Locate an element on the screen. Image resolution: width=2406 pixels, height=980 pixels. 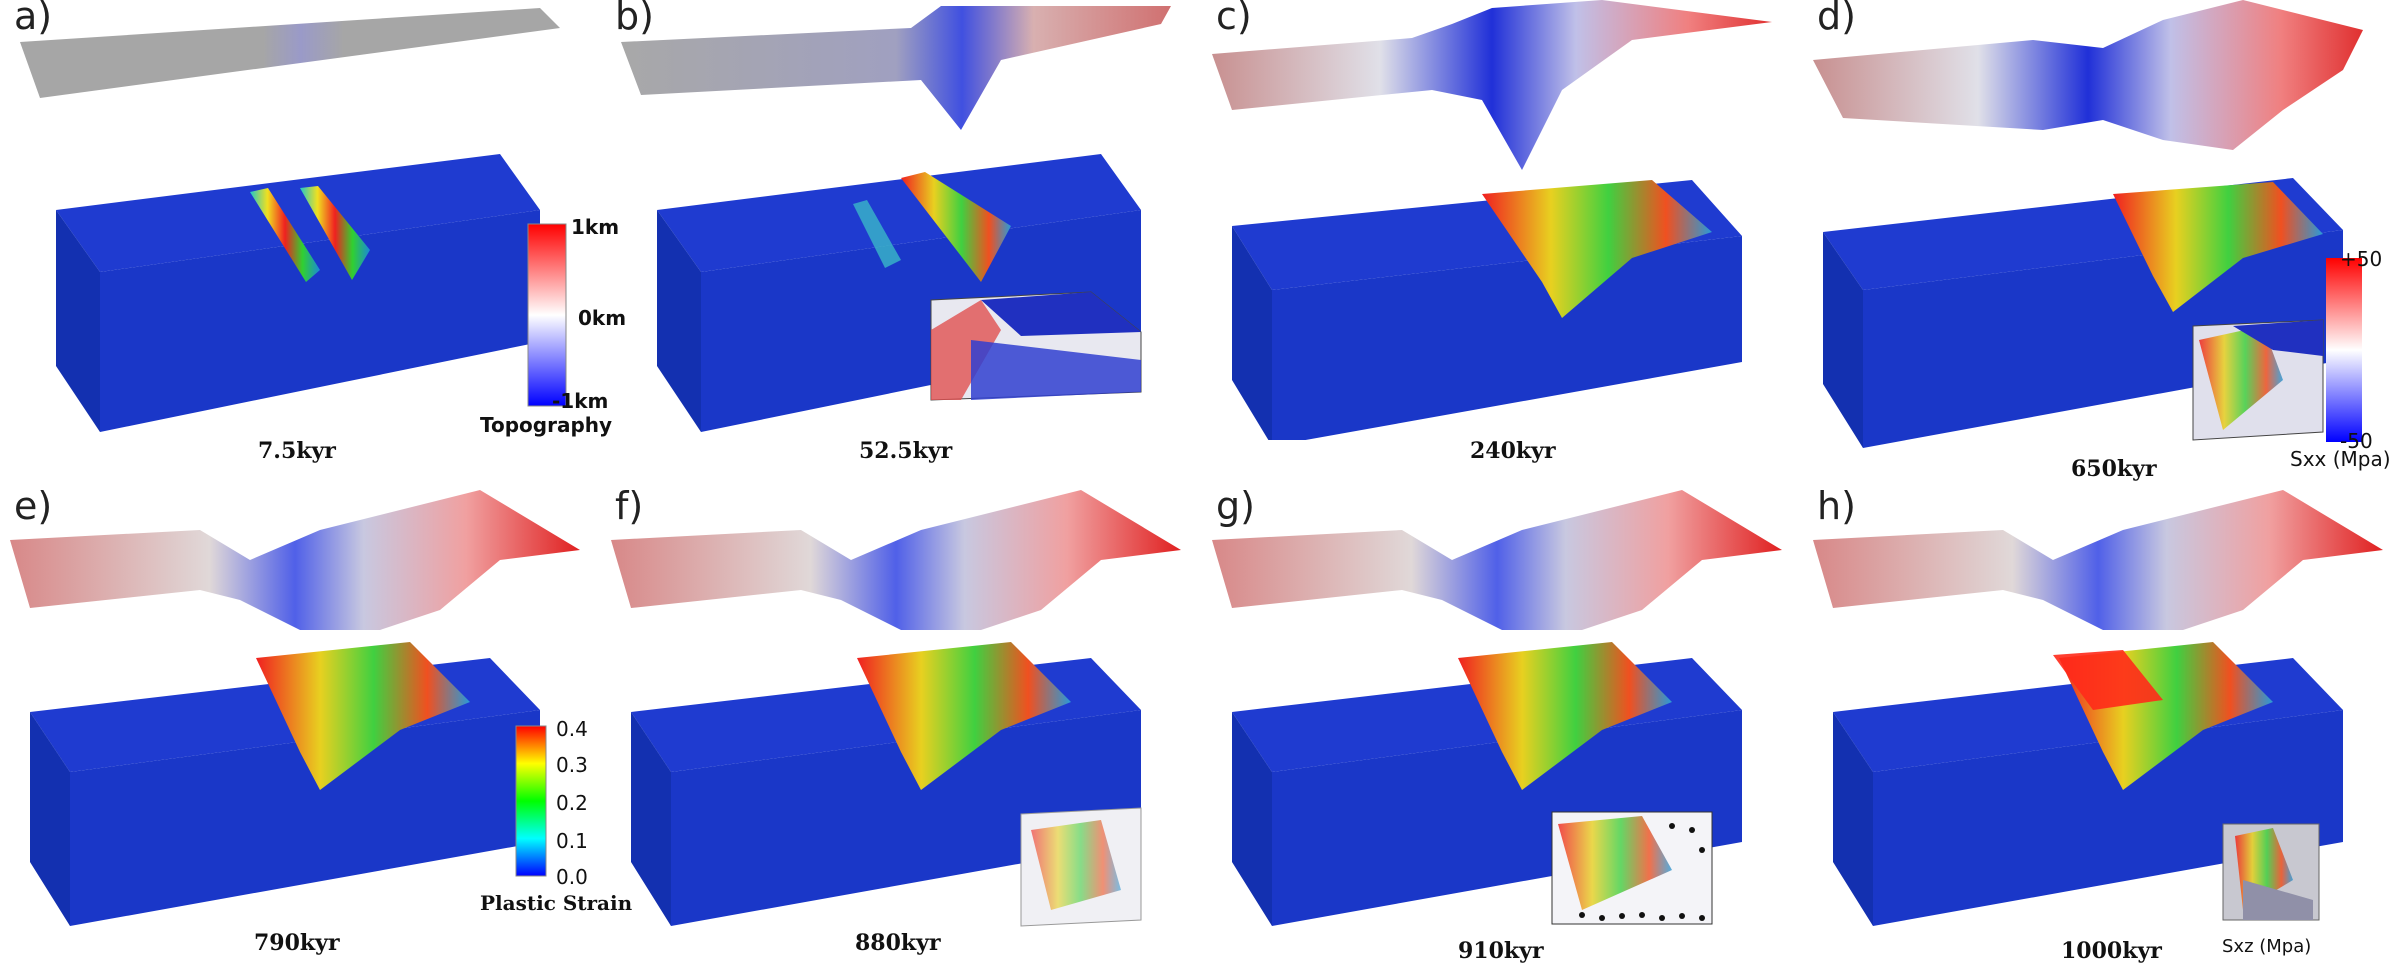
panel-b: b) 52.5kyr is located at coordinates (901, 245).